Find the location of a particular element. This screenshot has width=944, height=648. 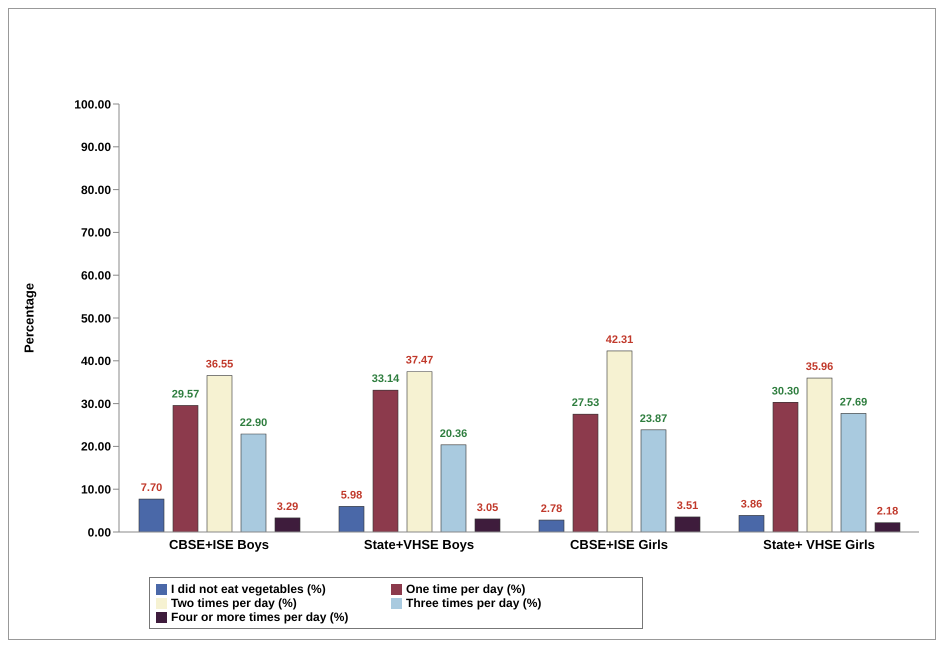

data-label: 3.29 is located at coordinates (287, 506).